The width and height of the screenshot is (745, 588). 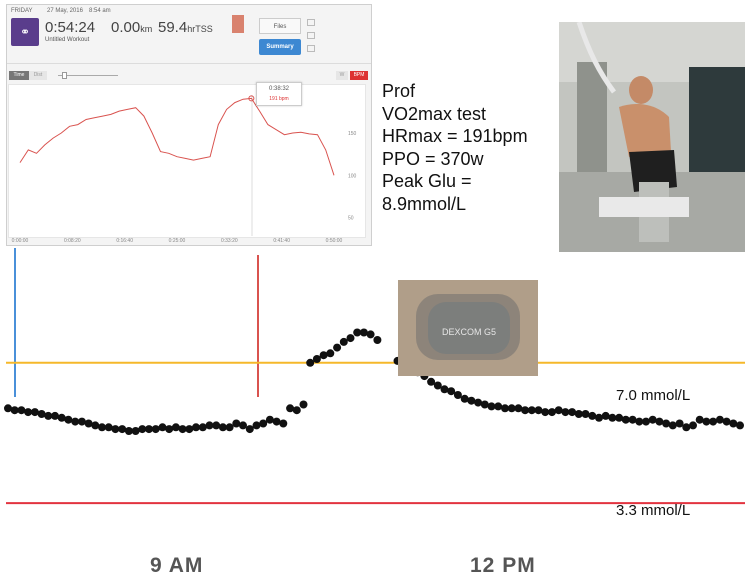 I want to click on workout-date: 27 May, 2016, so click(x=65, y=11).